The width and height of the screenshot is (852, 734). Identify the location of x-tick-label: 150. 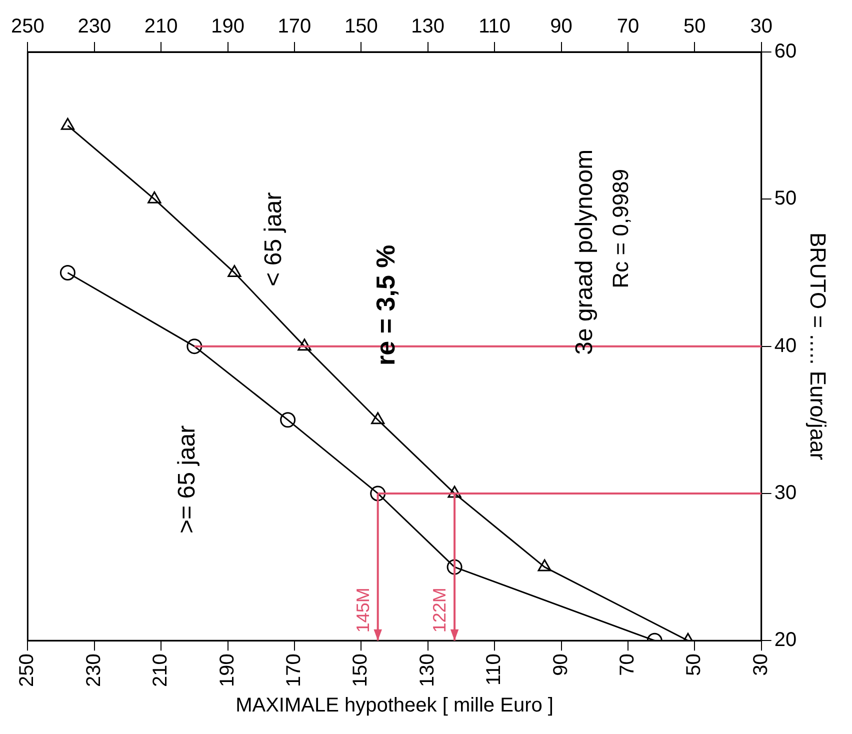
(361, 27).